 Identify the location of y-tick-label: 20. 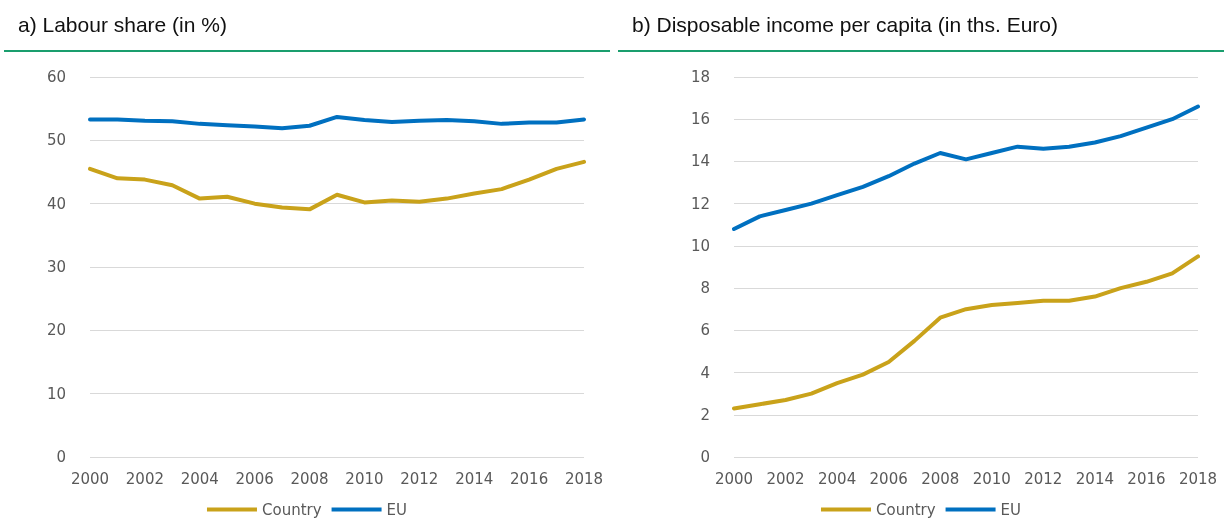
(56, 330).